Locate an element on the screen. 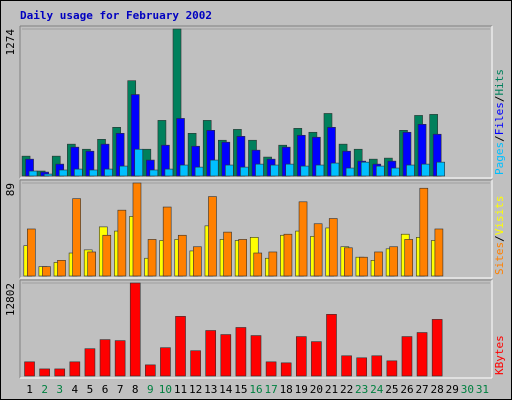 The height and width of the screenshot is (400, 512). x-tick-label: 23 is located at coordinates (361, 389).